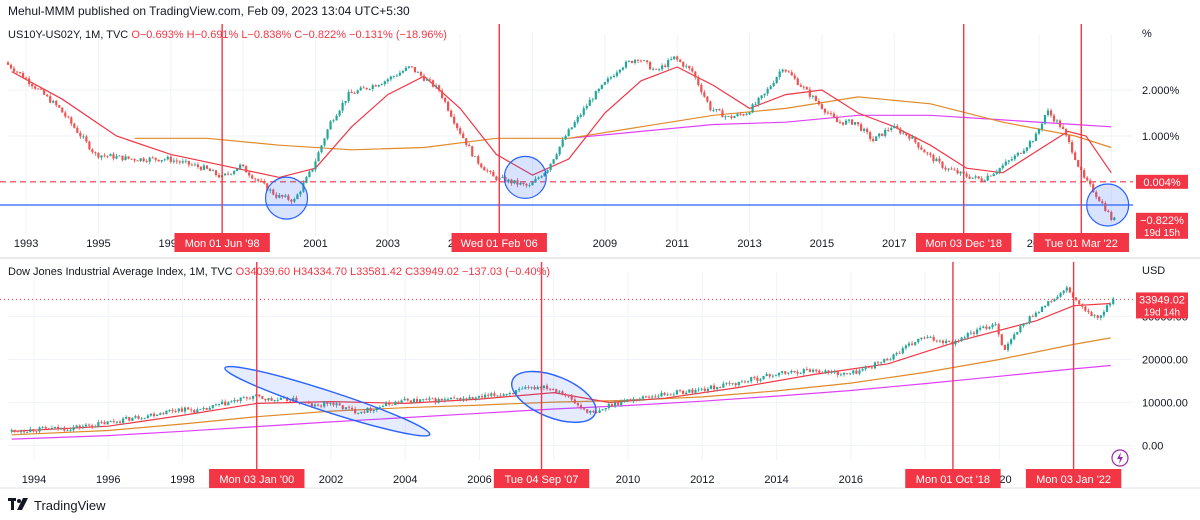 This screenshot has width=1200, height=520. Describe the element at coordinates (214, 35) in the screenshot. I see `yield-spread-legend-high: H−0.691%` at that location.